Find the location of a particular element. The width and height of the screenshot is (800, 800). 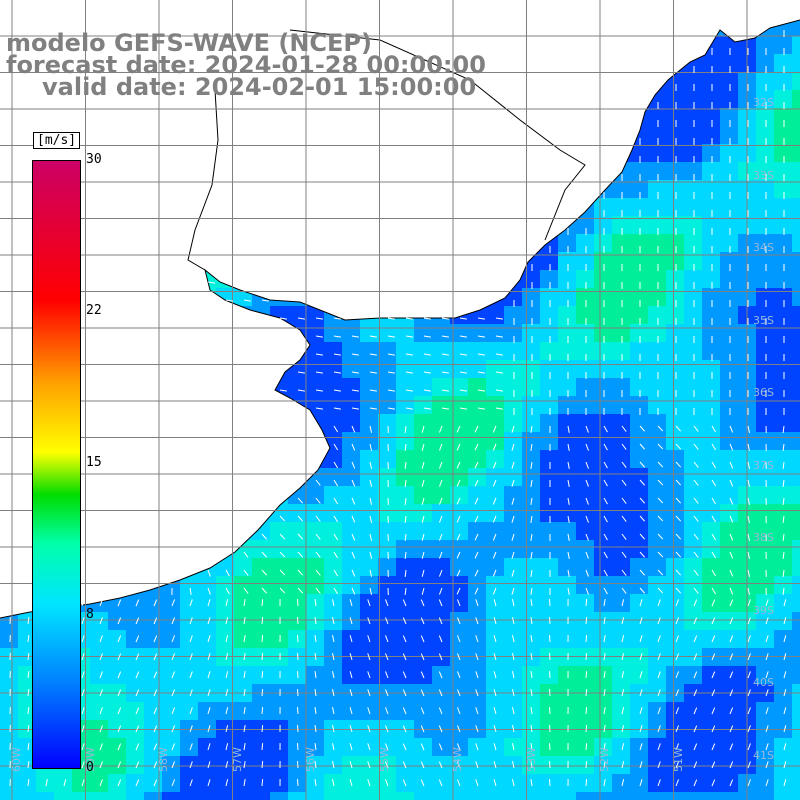

longitude-label: 56W is located at coordinates (310, 759).